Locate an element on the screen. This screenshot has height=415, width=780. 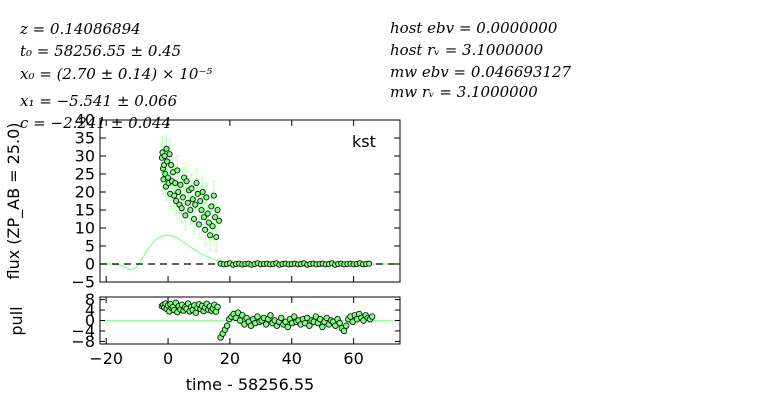
param-host-ebv: host ebv = 0.0000000 is located at coordinates (474, 28).